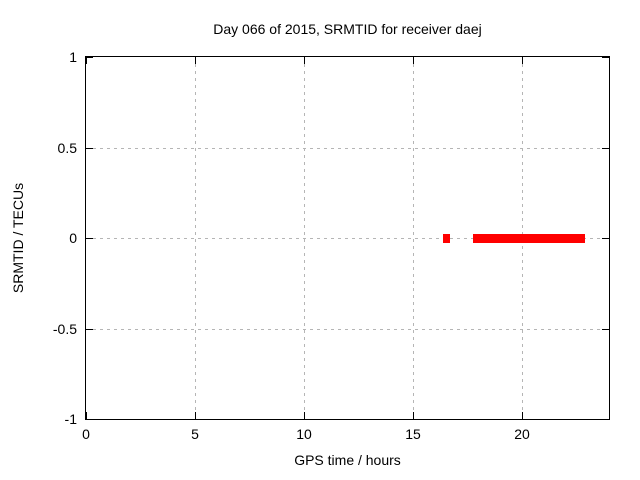  What do you see at coordinates (73, 57) in the screenshot?
I see `y-tick-label: 1` at bounding box center [73, 57].